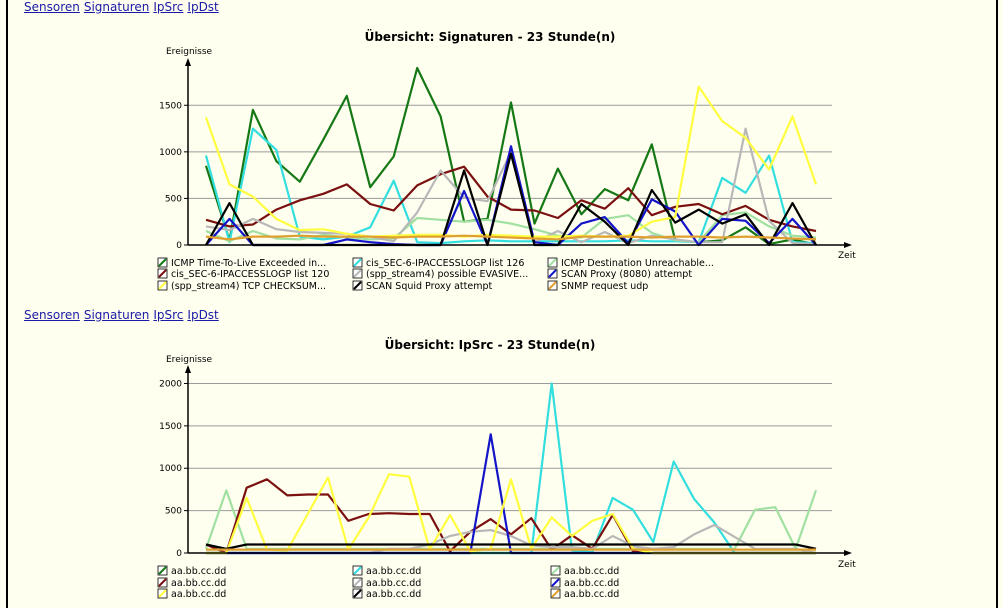 This screenshot has height=608, width=1003. Describe the element at coordinates (626, 274) in the screenshot. I see `legend-label: SCAN Proxy (8080) attempt` at that location.